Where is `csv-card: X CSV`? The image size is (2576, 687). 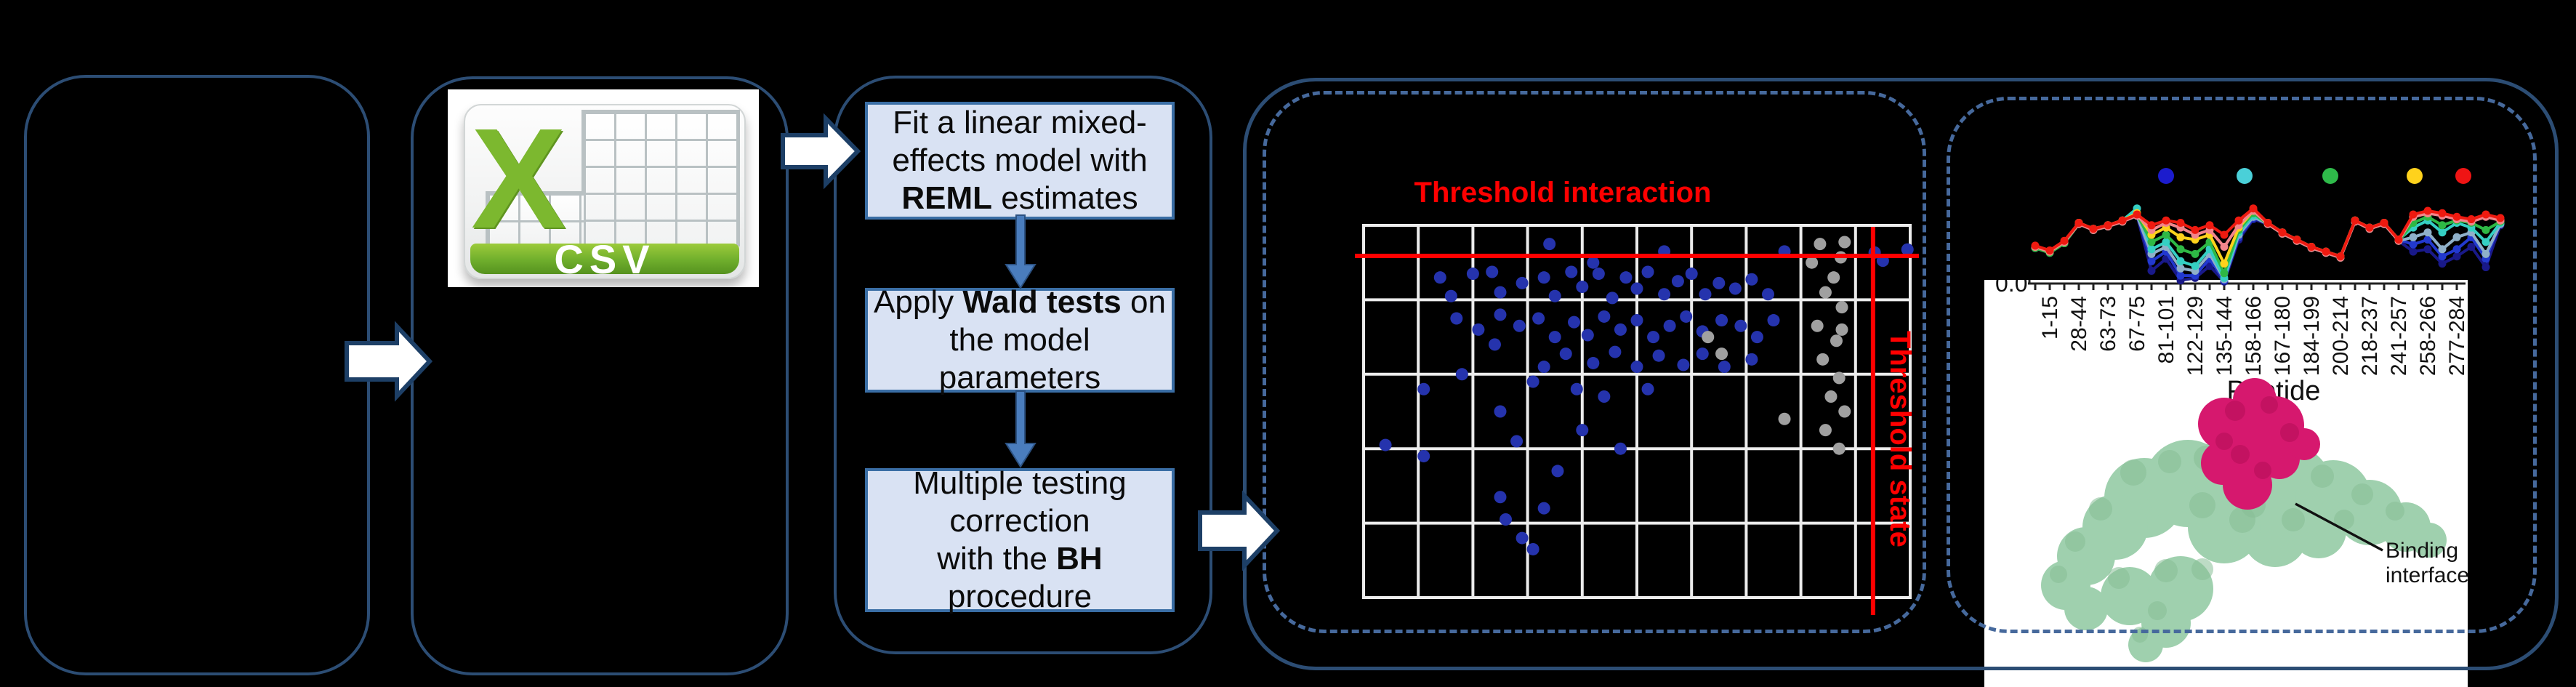 csv-card: X CSV is located at coordinates (605, 190).